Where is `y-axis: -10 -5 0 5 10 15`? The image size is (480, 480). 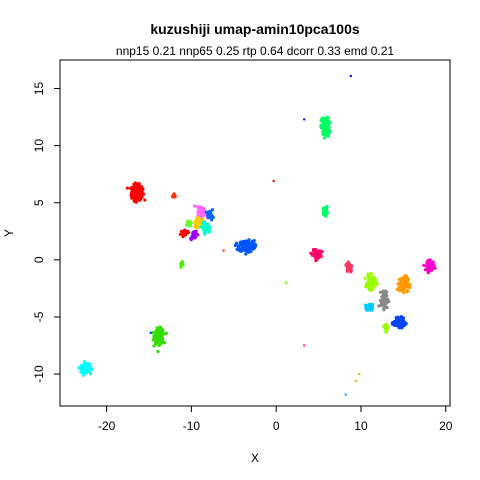 y-axis: -10 -5 0 5 10 15 is located at coordinates (46, 232).